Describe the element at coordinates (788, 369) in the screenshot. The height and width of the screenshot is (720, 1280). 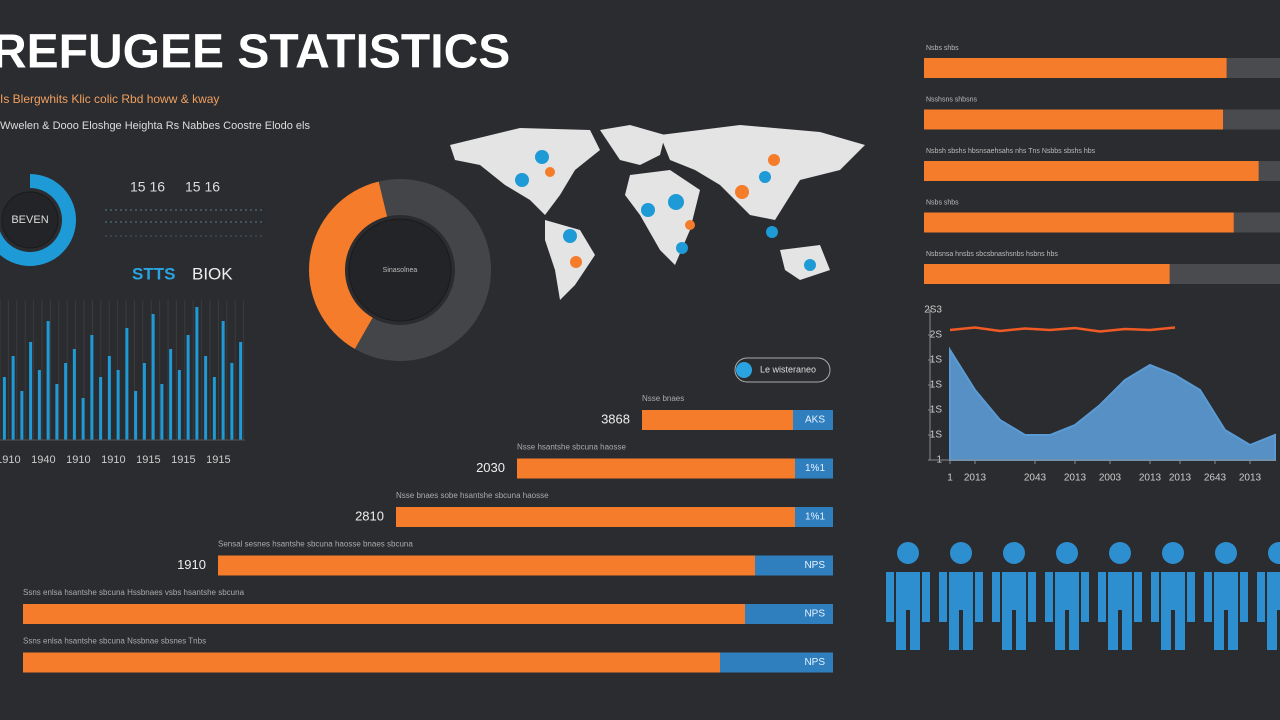
I see `legend-label: Le wisteraneo` at that location.